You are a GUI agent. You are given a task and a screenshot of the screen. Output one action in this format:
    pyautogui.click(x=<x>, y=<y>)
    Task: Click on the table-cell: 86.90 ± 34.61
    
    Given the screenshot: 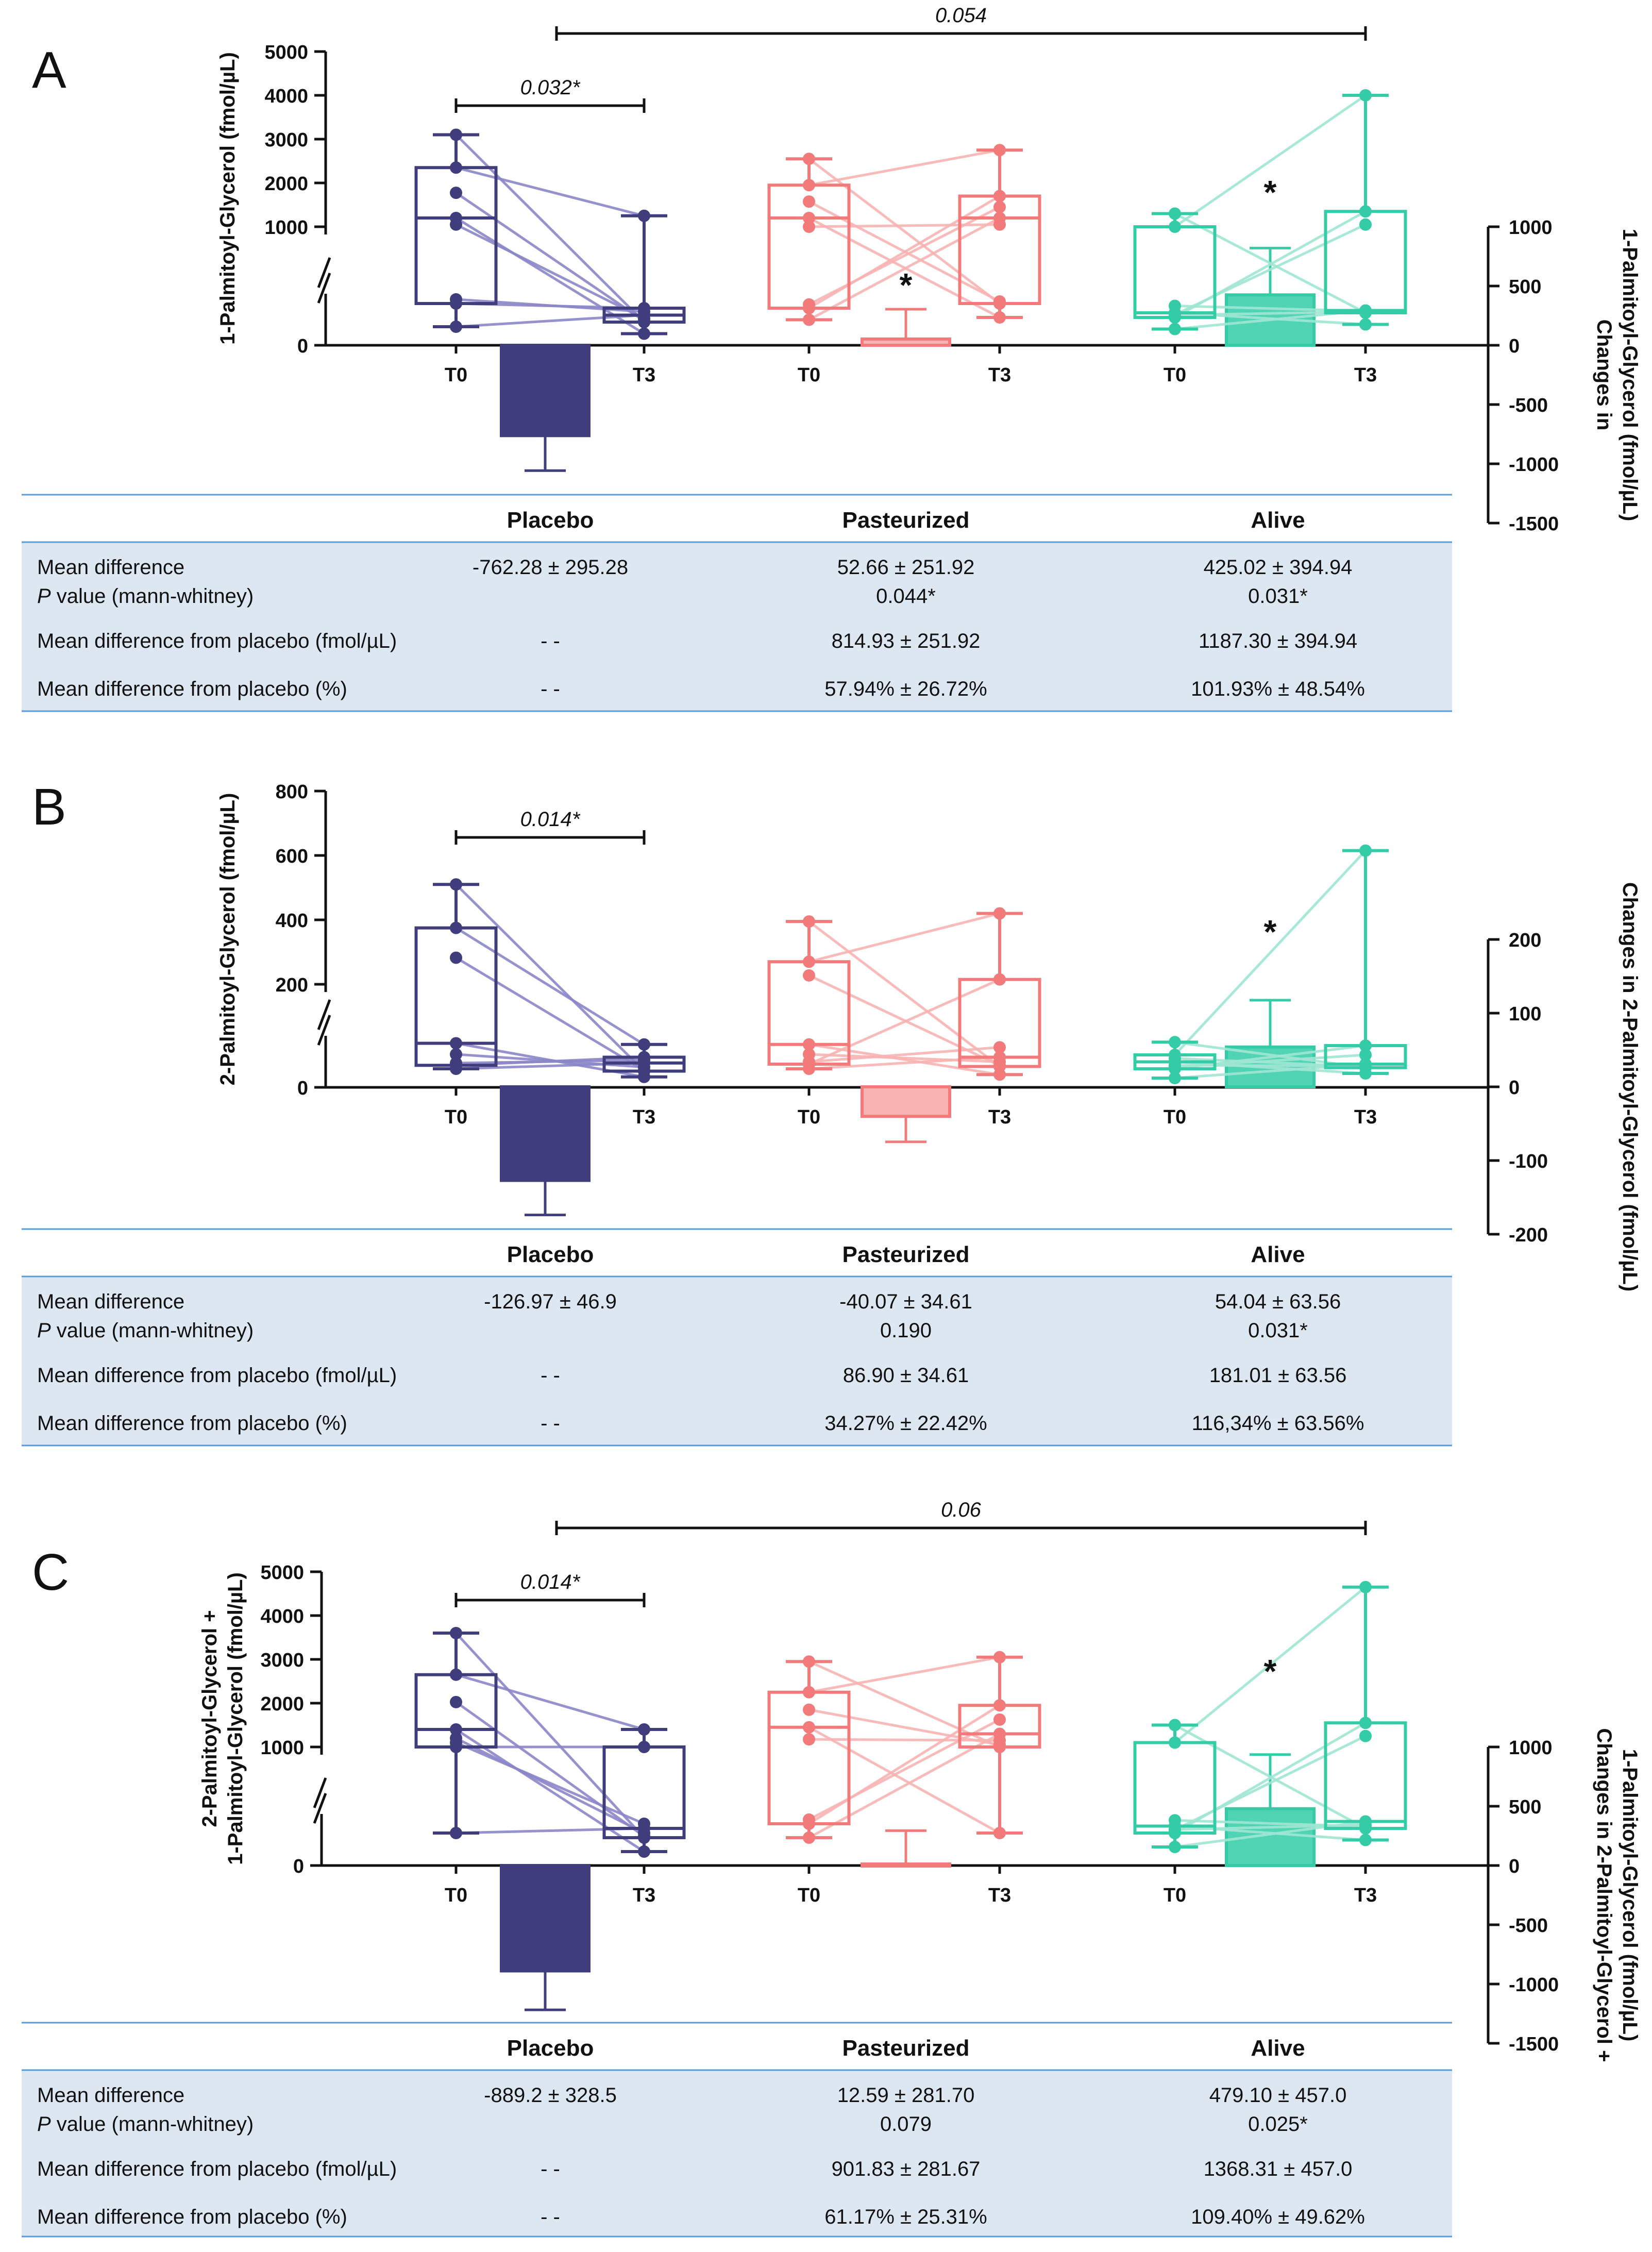 What is the action you would take?
    pyautogui.click(x=906, y=1376)
    